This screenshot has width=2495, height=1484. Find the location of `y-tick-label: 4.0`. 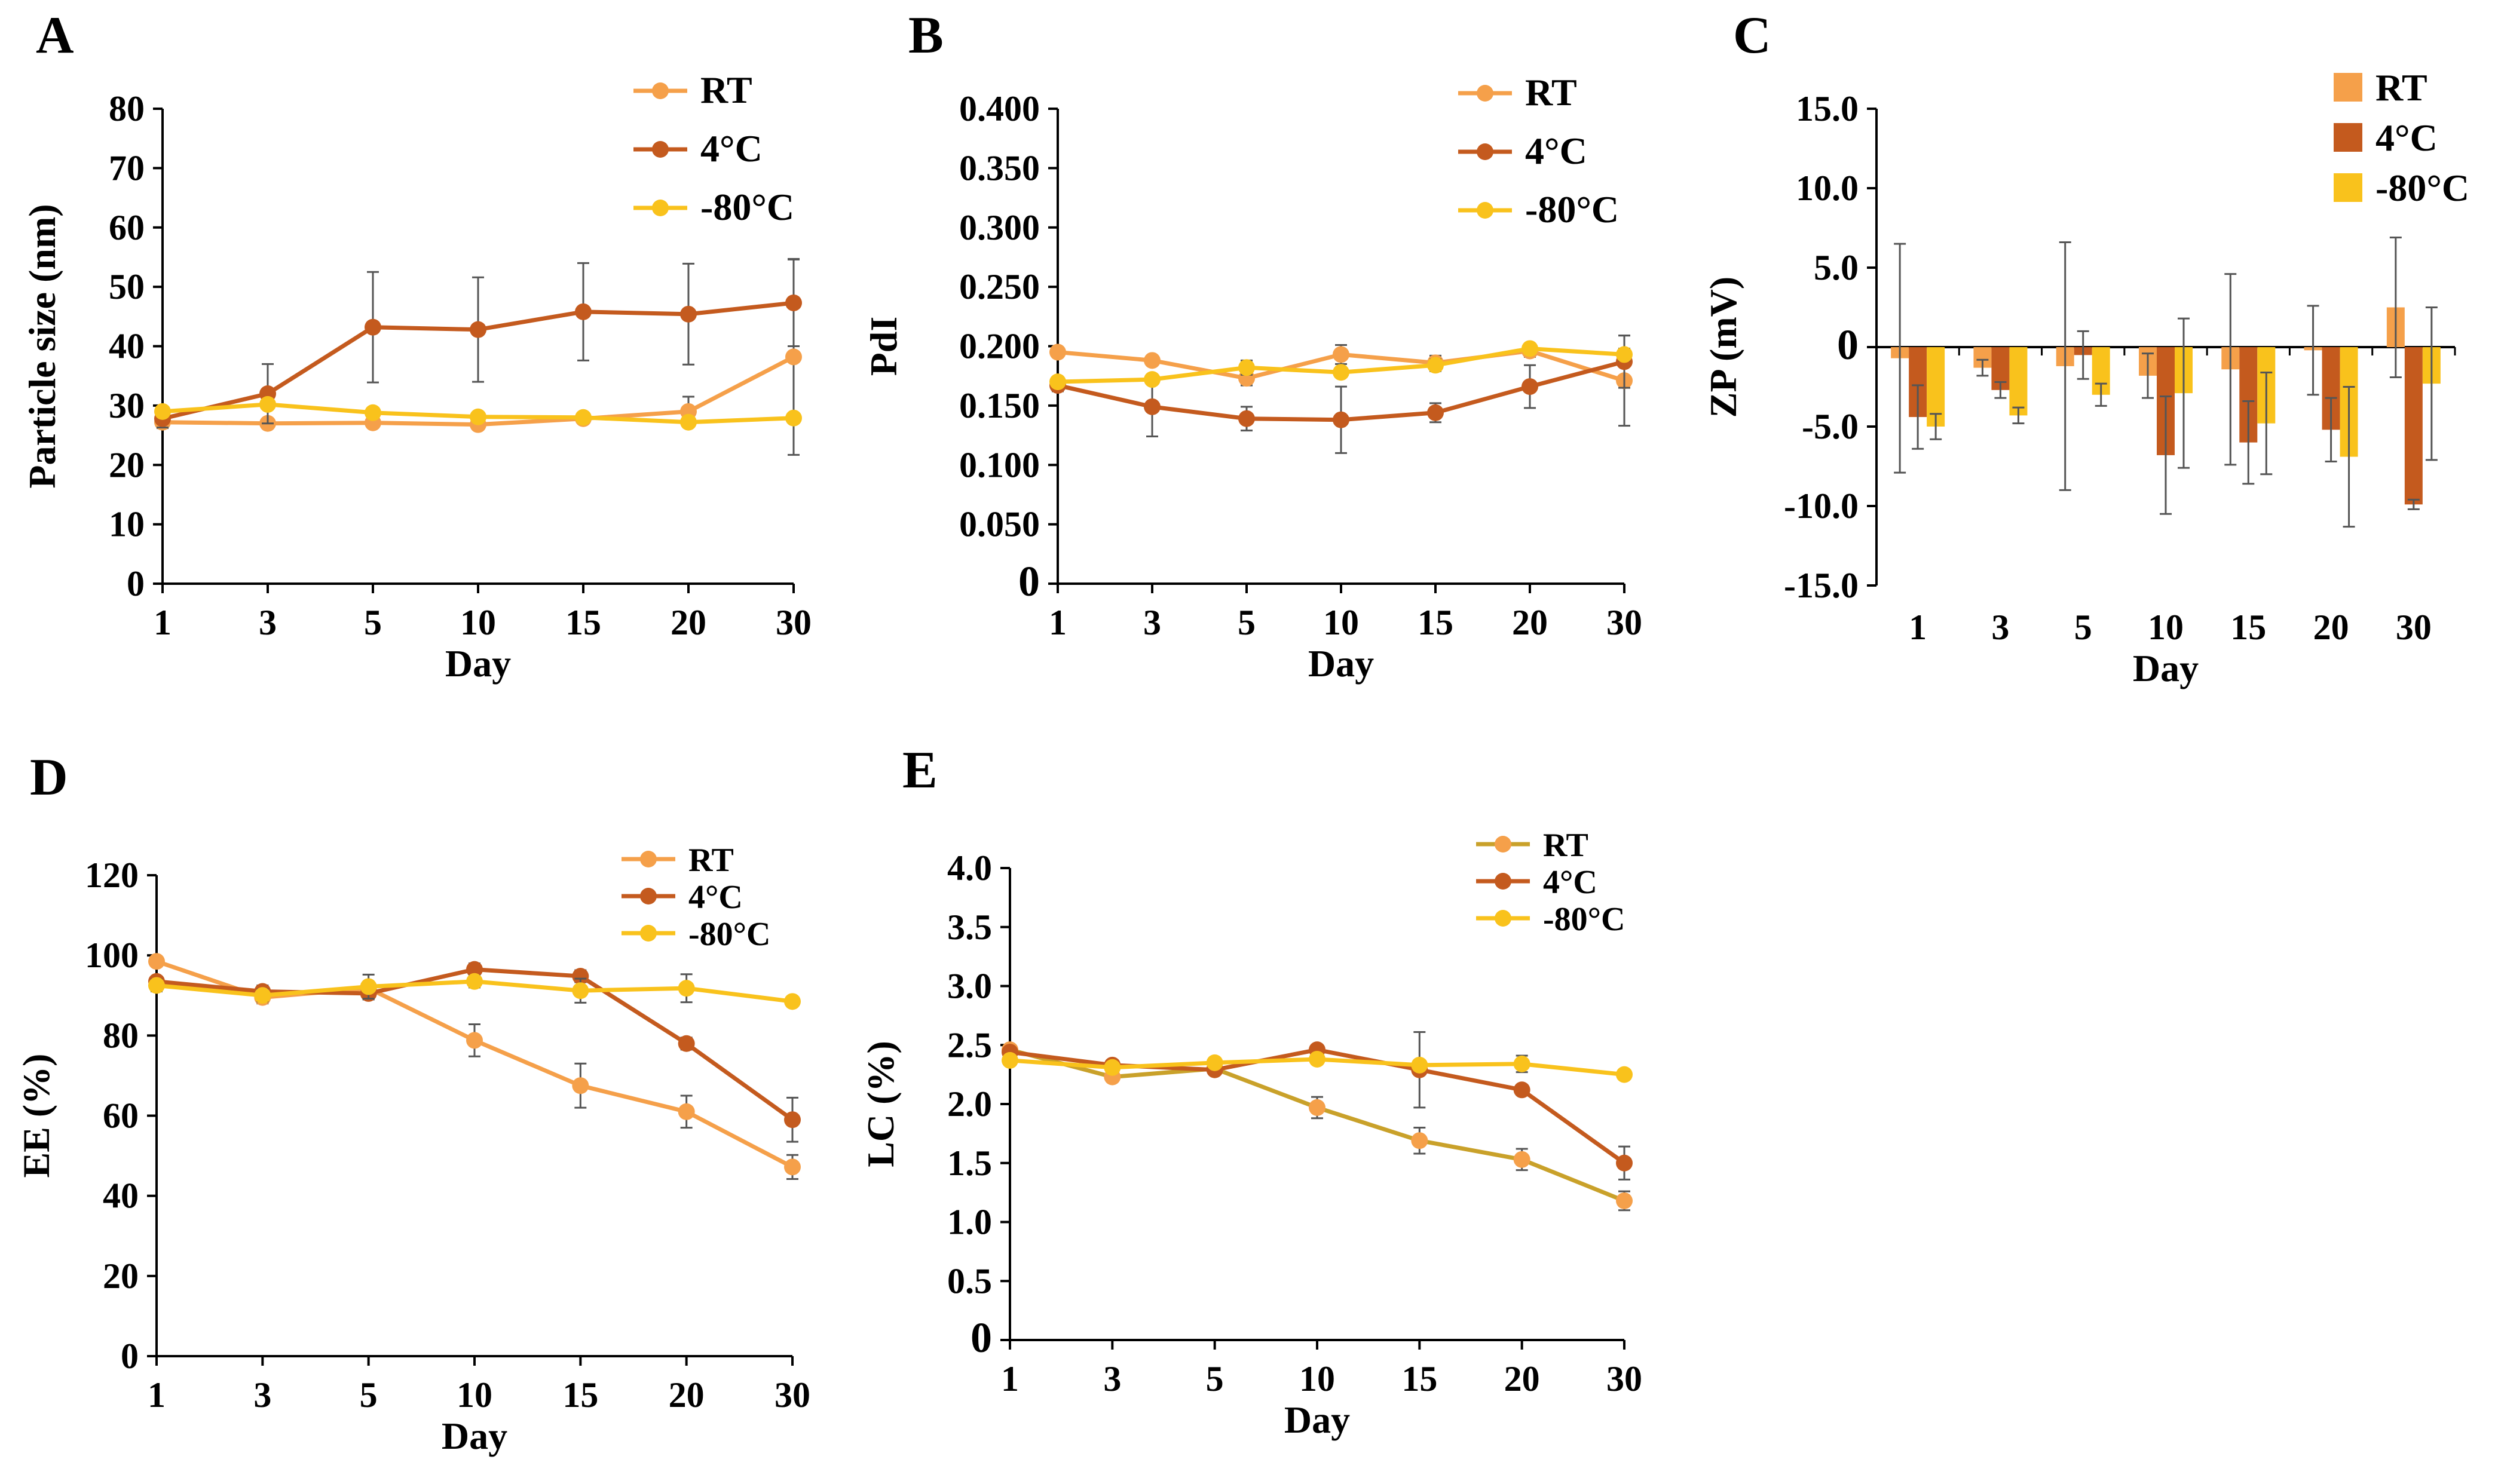

y-tick-label: 4.0 is located at coordinates (969, 868).